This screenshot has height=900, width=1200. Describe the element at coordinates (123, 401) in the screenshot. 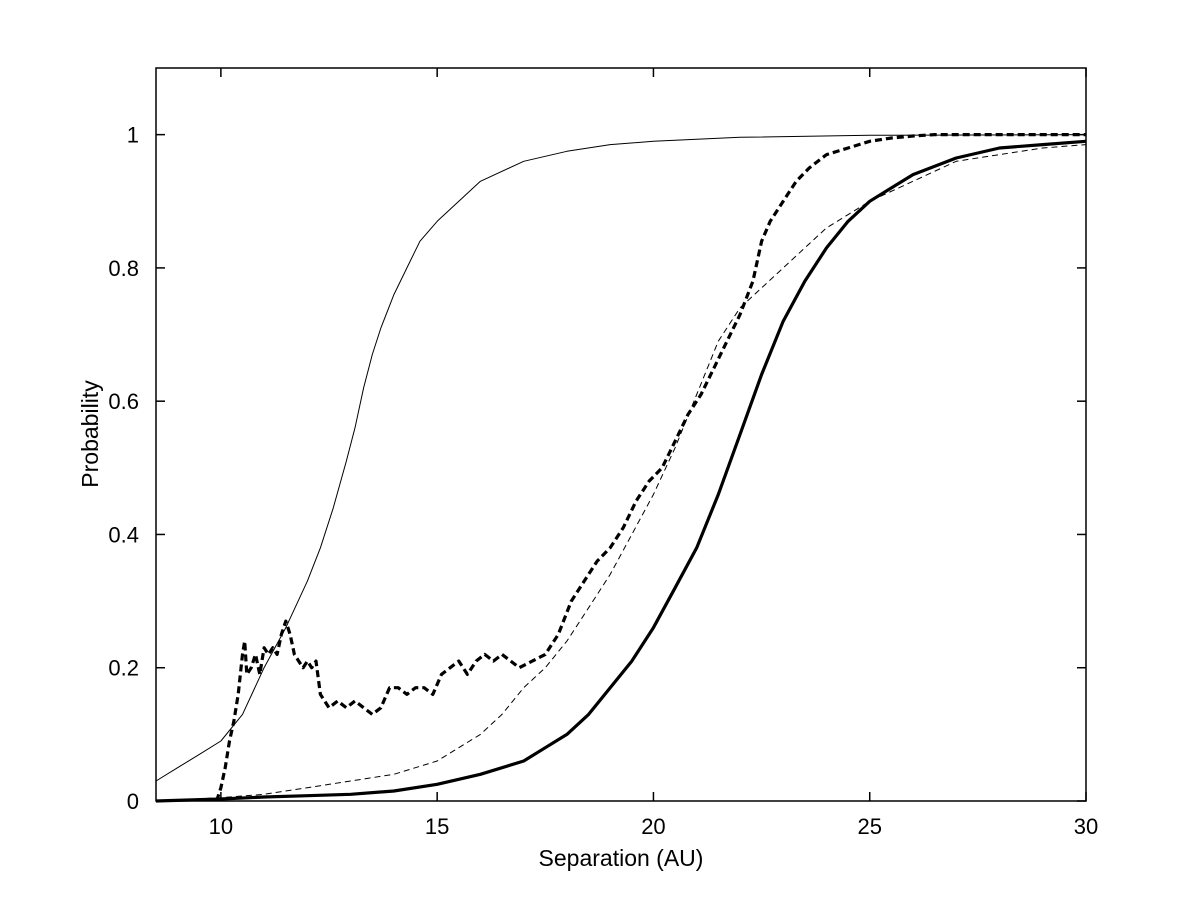

I see `y-tick-label: 0.6` at that location.